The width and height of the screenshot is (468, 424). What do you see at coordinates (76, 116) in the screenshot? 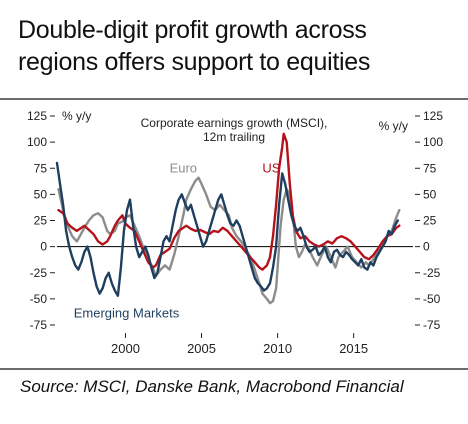
I see `y-axis-label-left: % y/y` at bounding box center [76, 116].